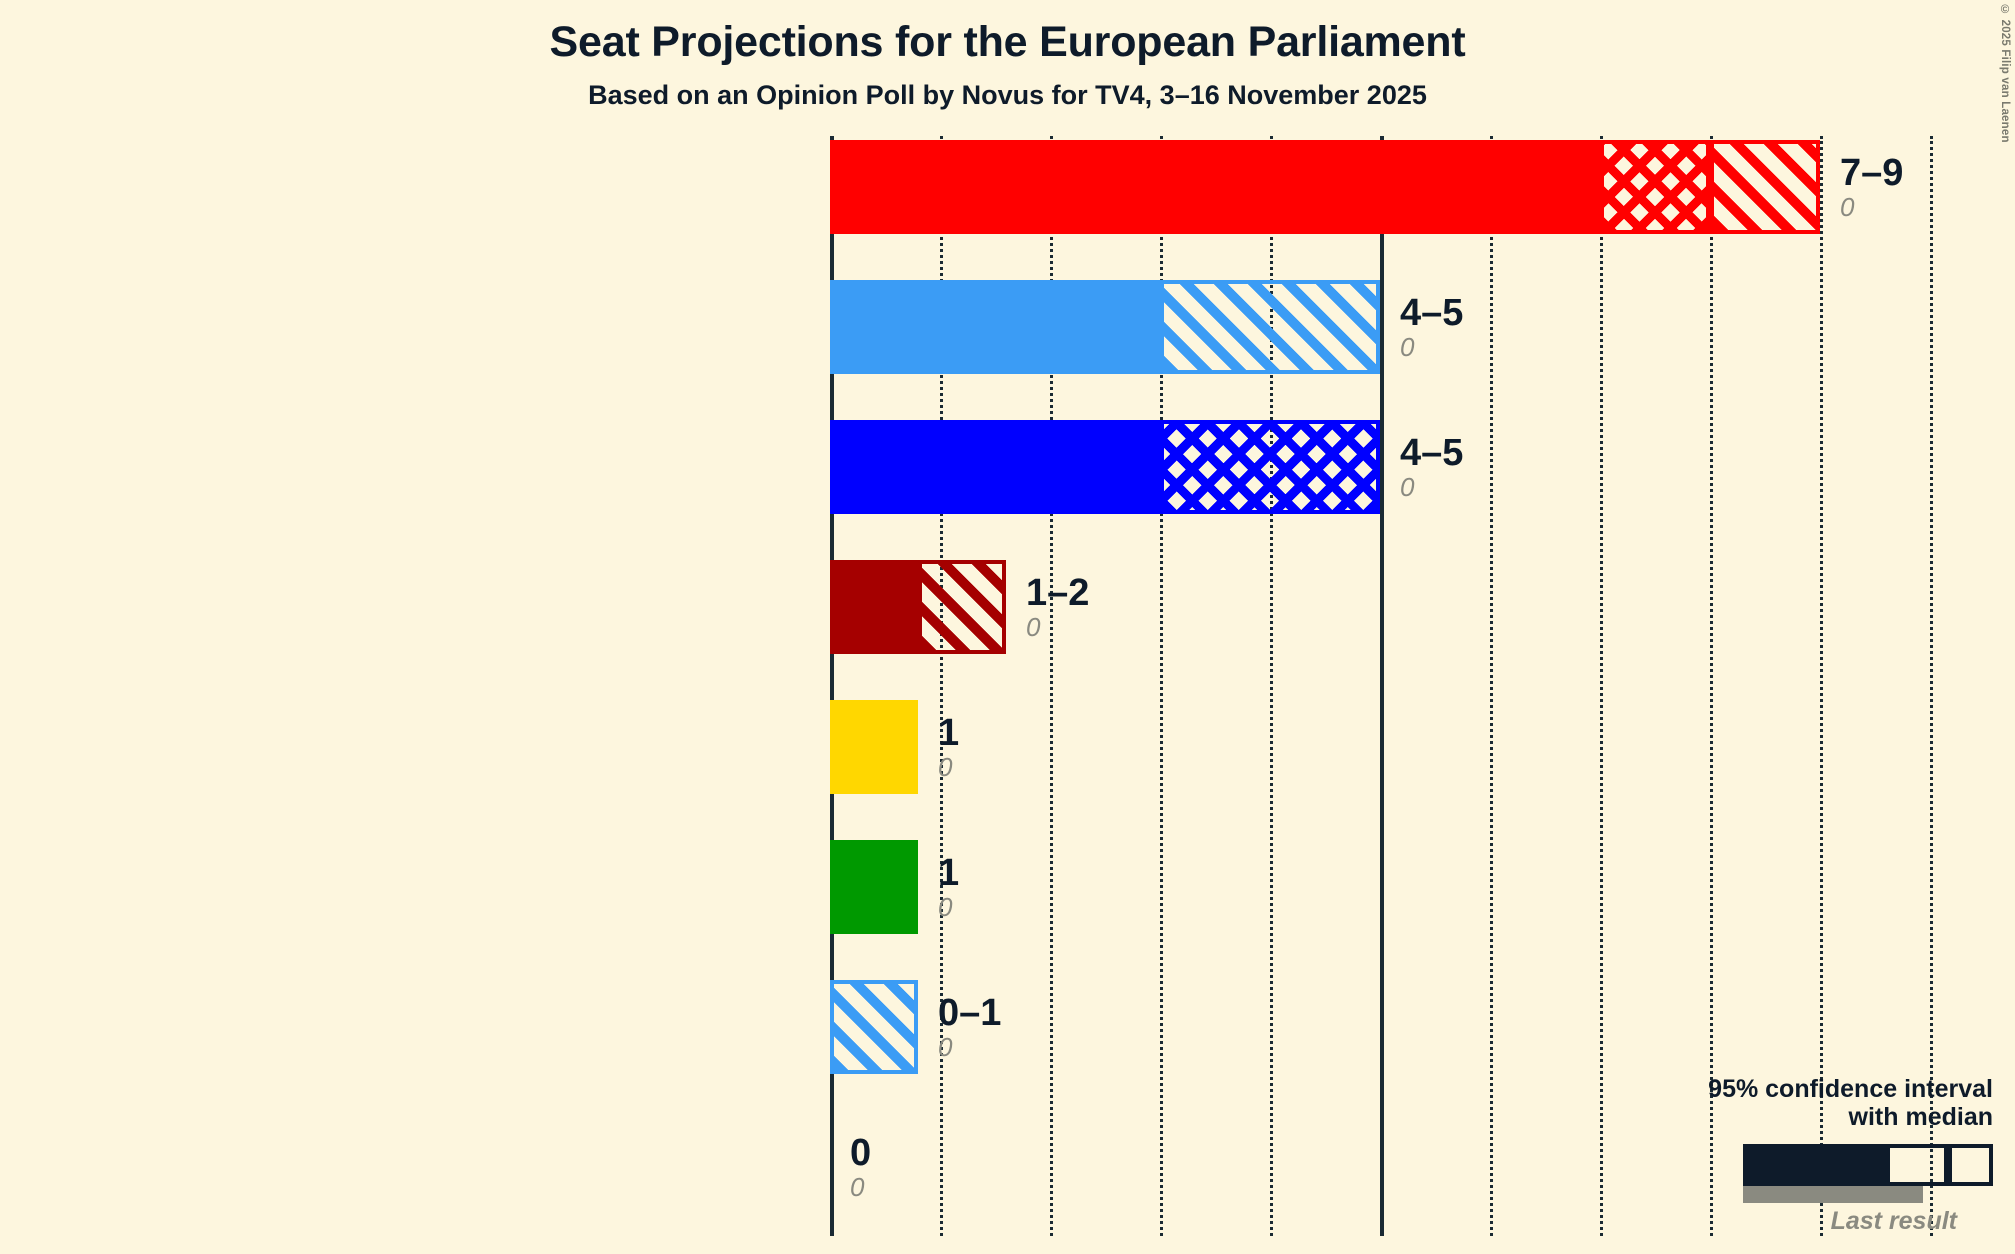  What do you see at coordinates (1395, 607) in the screenshot?
I see `bar-row: Vänsterpartiet (GUE/NGL)1–20` at bounding box center [1395, 607].